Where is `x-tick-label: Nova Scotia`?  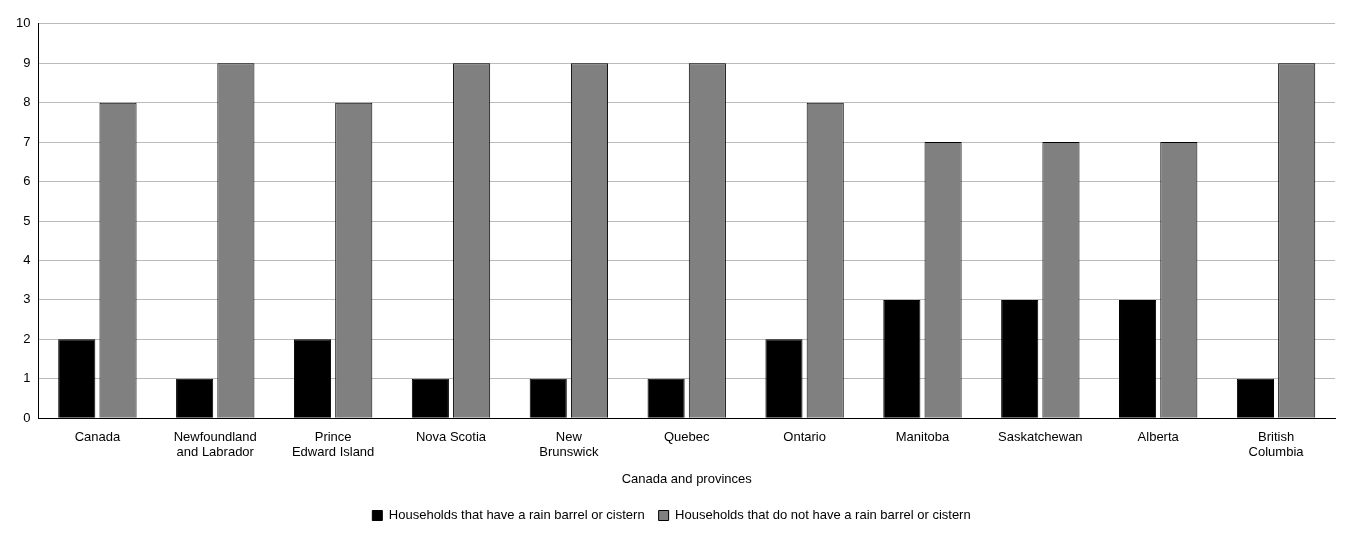 x-tick-label: Nova Scotia is located at coordinates (451, 436).